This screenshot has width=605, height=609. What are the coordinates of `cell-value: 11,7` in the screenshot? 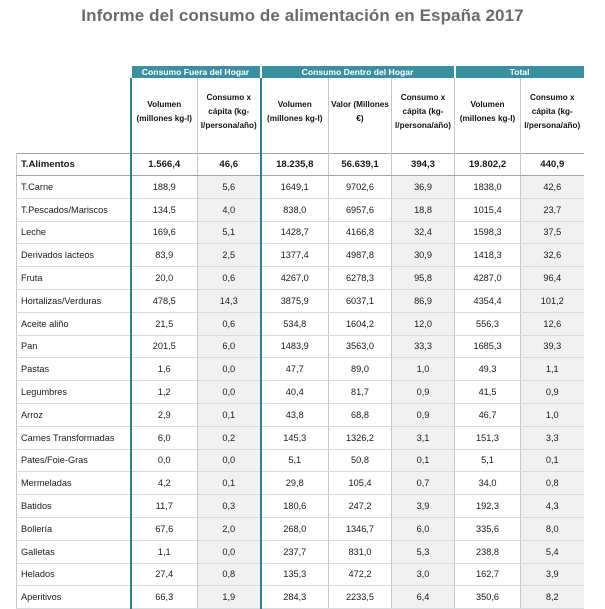 It's located at (163, 506).